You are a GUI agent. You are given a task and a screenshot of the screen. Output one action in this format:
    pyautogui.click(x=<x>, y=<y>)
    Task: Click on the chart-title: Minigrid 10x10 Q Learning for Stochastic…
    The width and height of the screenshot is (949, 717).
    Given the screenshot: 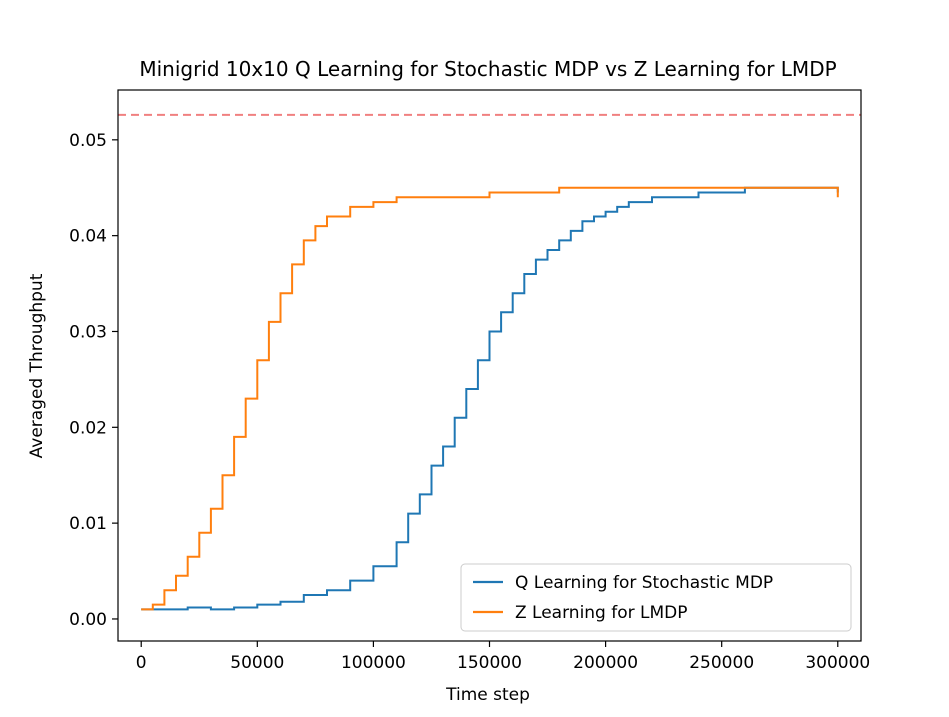 What is the action you would take?
    pyautogui.click(x=487, y=69)
    